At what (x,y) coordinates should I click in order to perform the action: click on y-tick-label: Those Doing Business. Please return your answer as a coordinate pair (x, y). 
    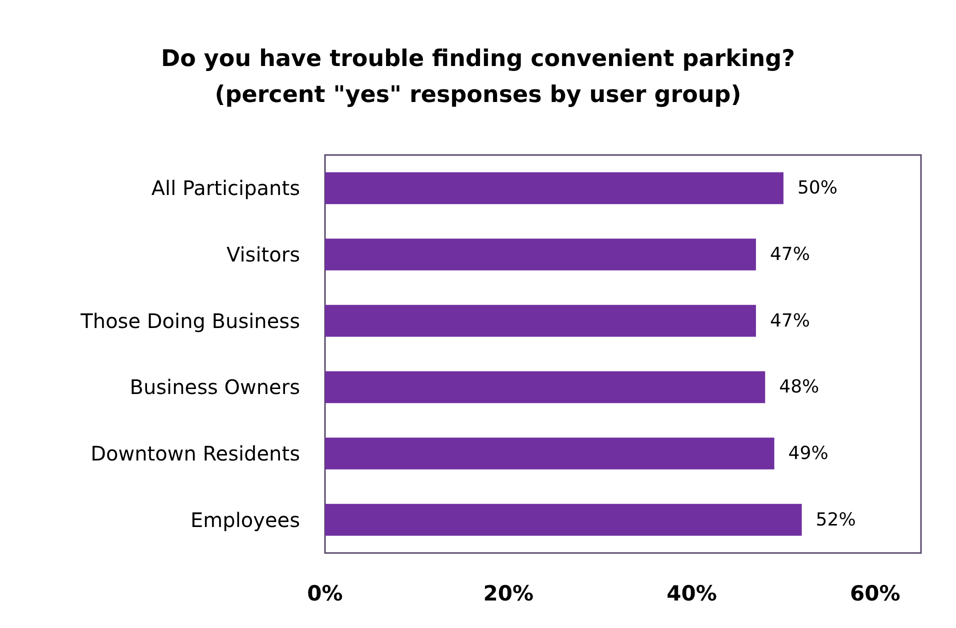
    Looking at the image, I should click on (190, 320).